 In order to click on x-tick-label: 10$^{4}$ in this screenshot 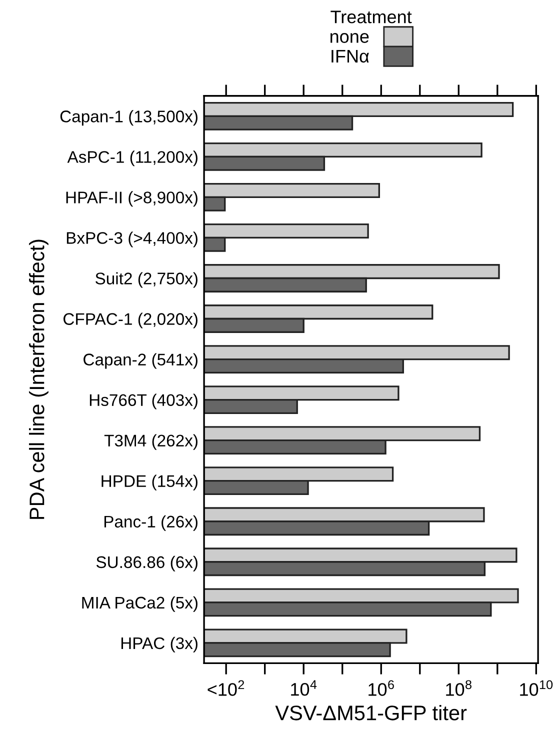, I will do `click(304, 688)`.